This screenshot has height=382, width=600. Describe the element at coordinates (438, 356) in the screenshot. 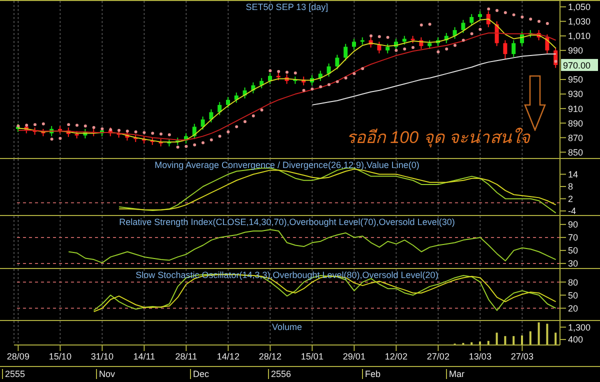

I see `x-tick-label: 27/02` at that location.